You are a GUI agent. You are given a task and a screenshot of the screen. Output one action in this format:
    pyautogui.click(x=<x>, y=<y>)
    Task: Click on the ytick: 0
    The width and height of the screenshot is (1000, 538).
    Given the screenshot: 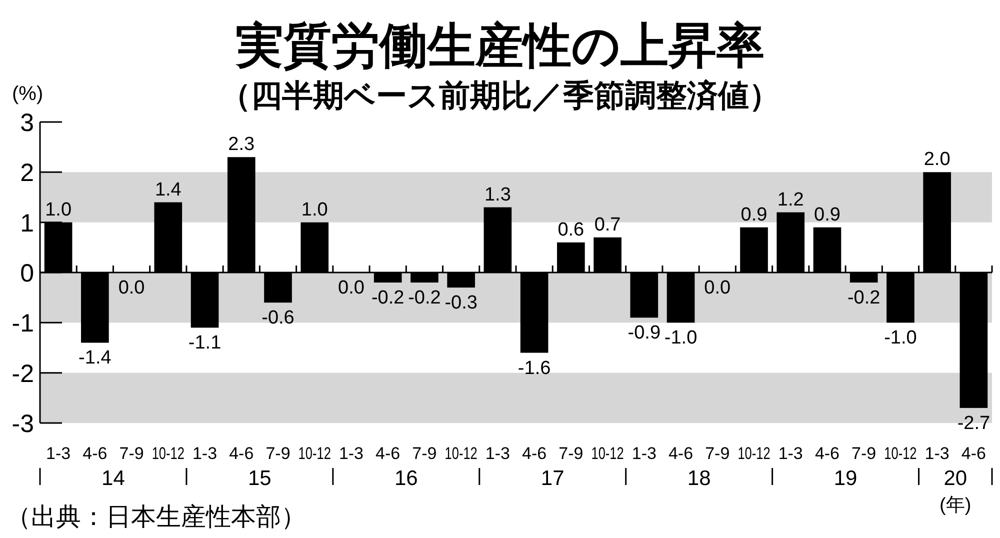 What is the action you would take?
    pyautogui.click(x=27, y=274)
    